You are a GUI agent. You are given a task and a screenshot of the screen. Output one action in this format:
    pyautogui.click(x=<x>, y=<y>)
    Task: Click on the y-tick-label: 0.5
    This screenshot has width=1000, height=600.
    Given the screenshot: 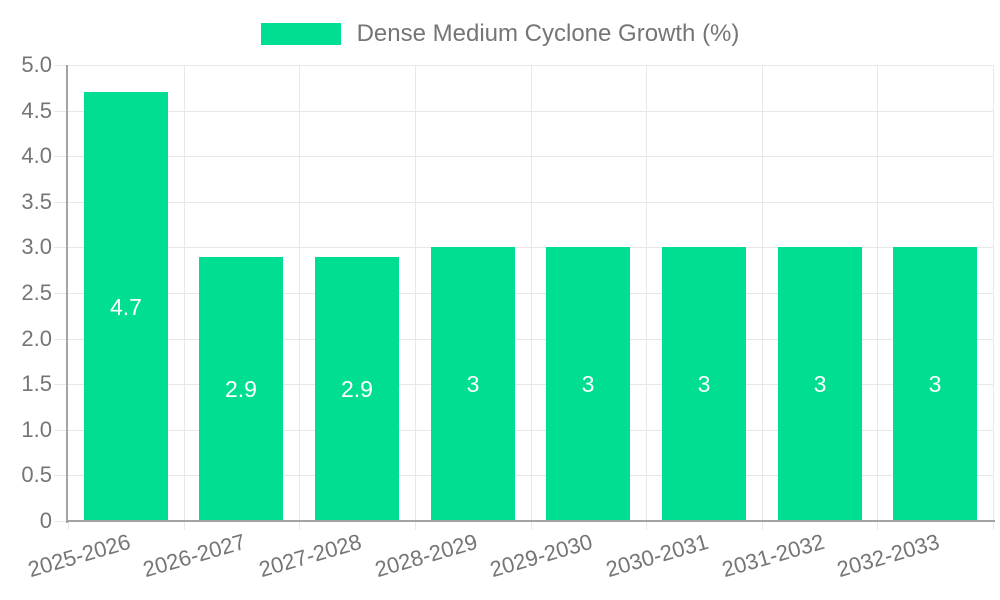 What is the action you would take?
    pyautogui.click(x=36, y=474)
    